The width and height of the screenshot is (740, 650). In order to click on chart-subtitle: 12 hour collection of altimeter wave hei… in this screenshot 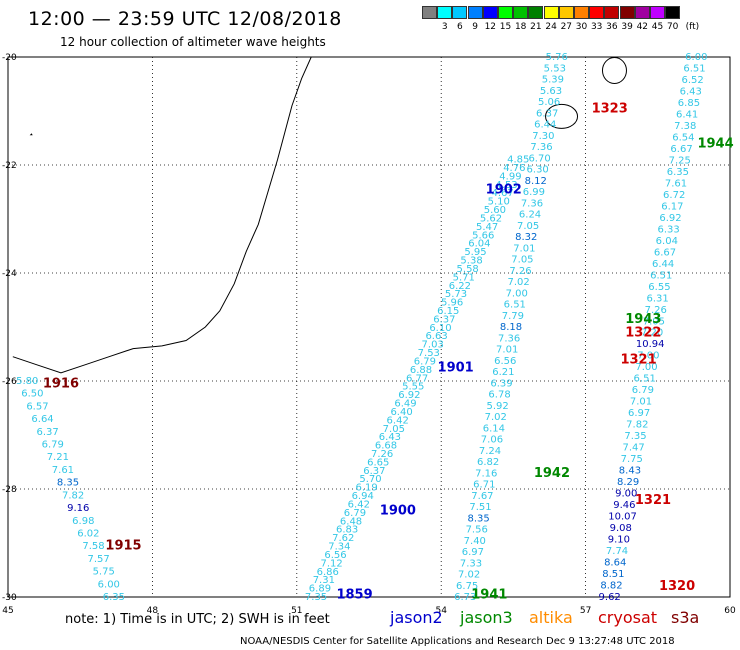, I will do `click(193, 42)`.